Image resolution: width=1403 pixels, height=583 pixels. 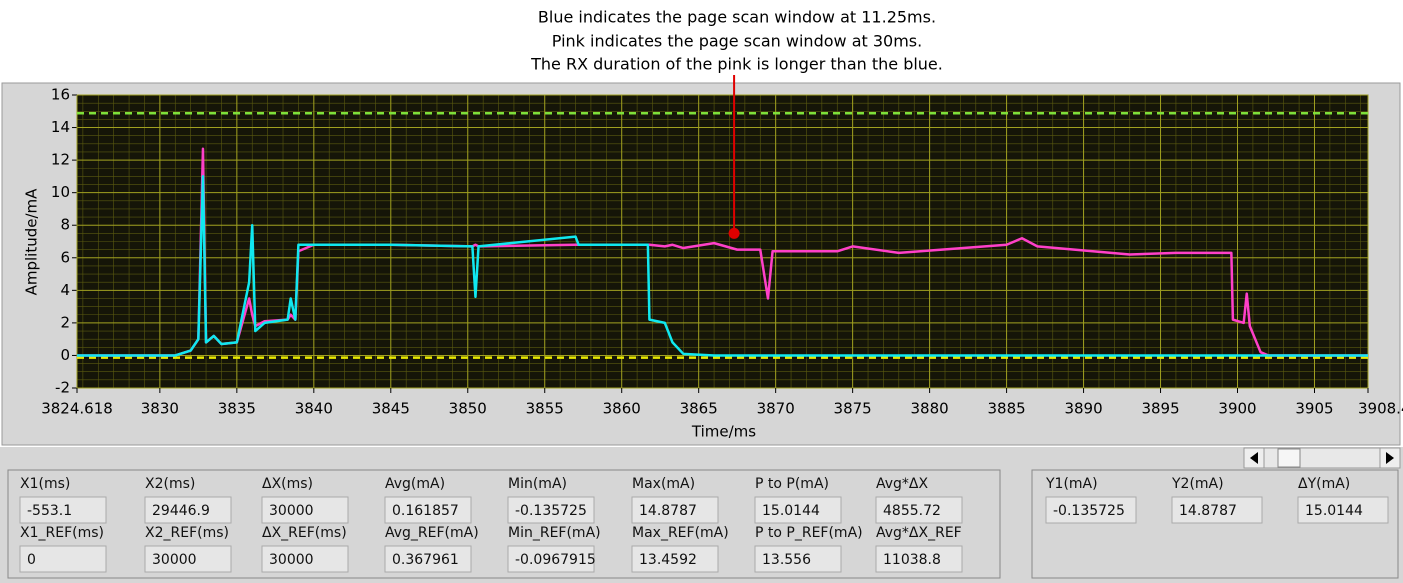 What do you see at coordinates (902, 484) in the screenshot?
I see `readout-label: Avg*ΔX` at bounding box center [902, 484].